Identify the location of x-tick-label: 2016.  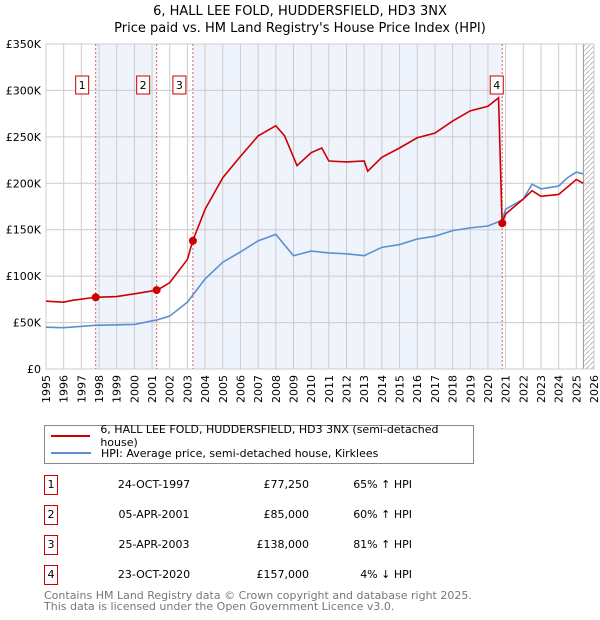
(417, 389).